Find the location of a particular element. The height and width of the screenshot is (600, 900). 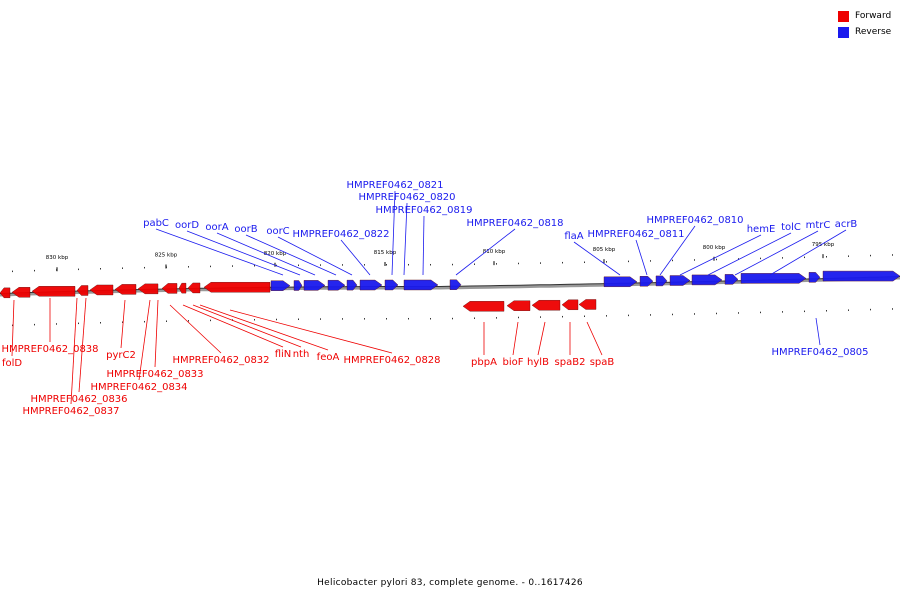

forward-gene-label-6: pyrC2 is located at coordinates (121, 355).